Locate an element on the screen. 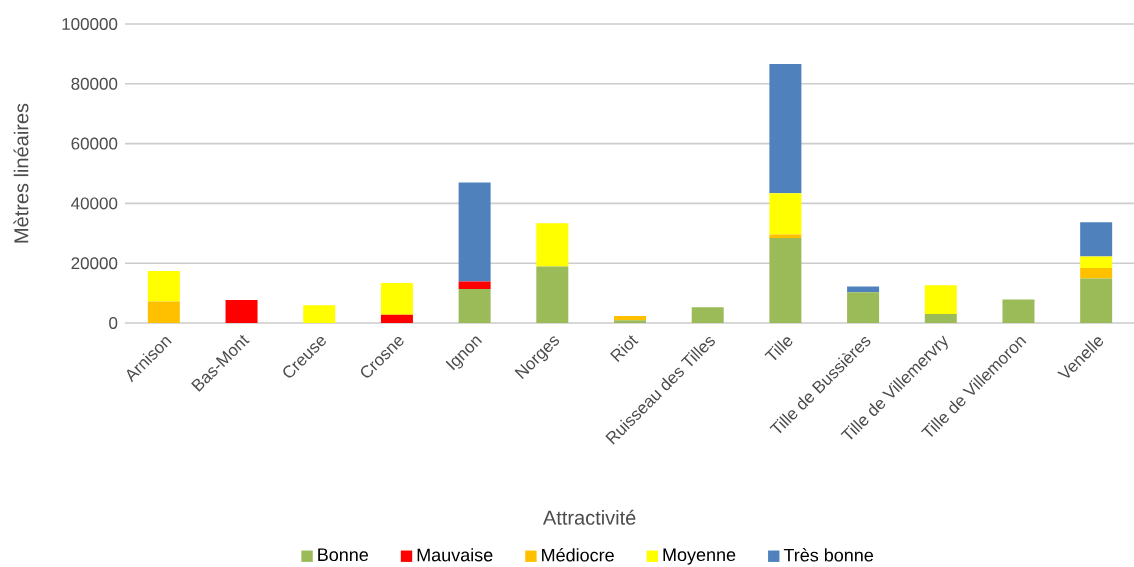 This screenshot has height=567, width=1134. legend-label: Bonne is located at coordinates (343, 555).